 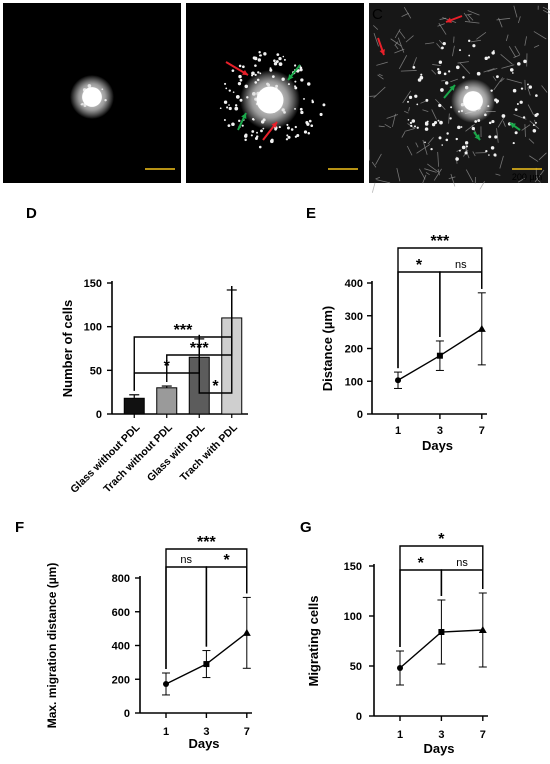 What do you see at coordinates (19, 527) in the screenshot?
I see `panel-label: F` at bounding box center [19, 527].